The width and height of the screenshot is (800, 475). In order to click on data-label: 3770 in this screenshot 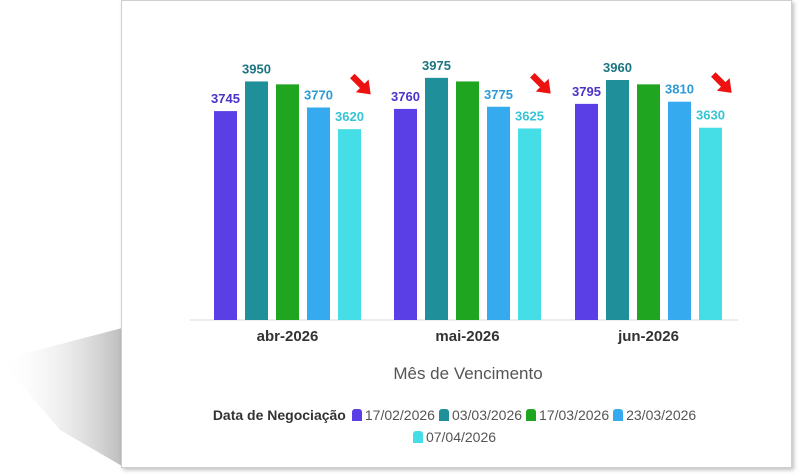, I will do `click(318, 94)`.